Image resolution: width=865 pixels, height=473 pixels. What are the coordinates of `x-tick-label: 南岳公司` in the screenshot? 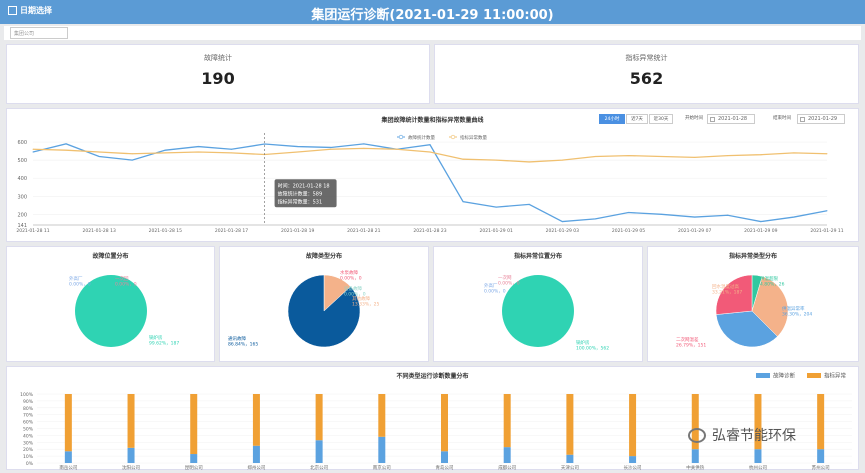 It's located at (68, 467).